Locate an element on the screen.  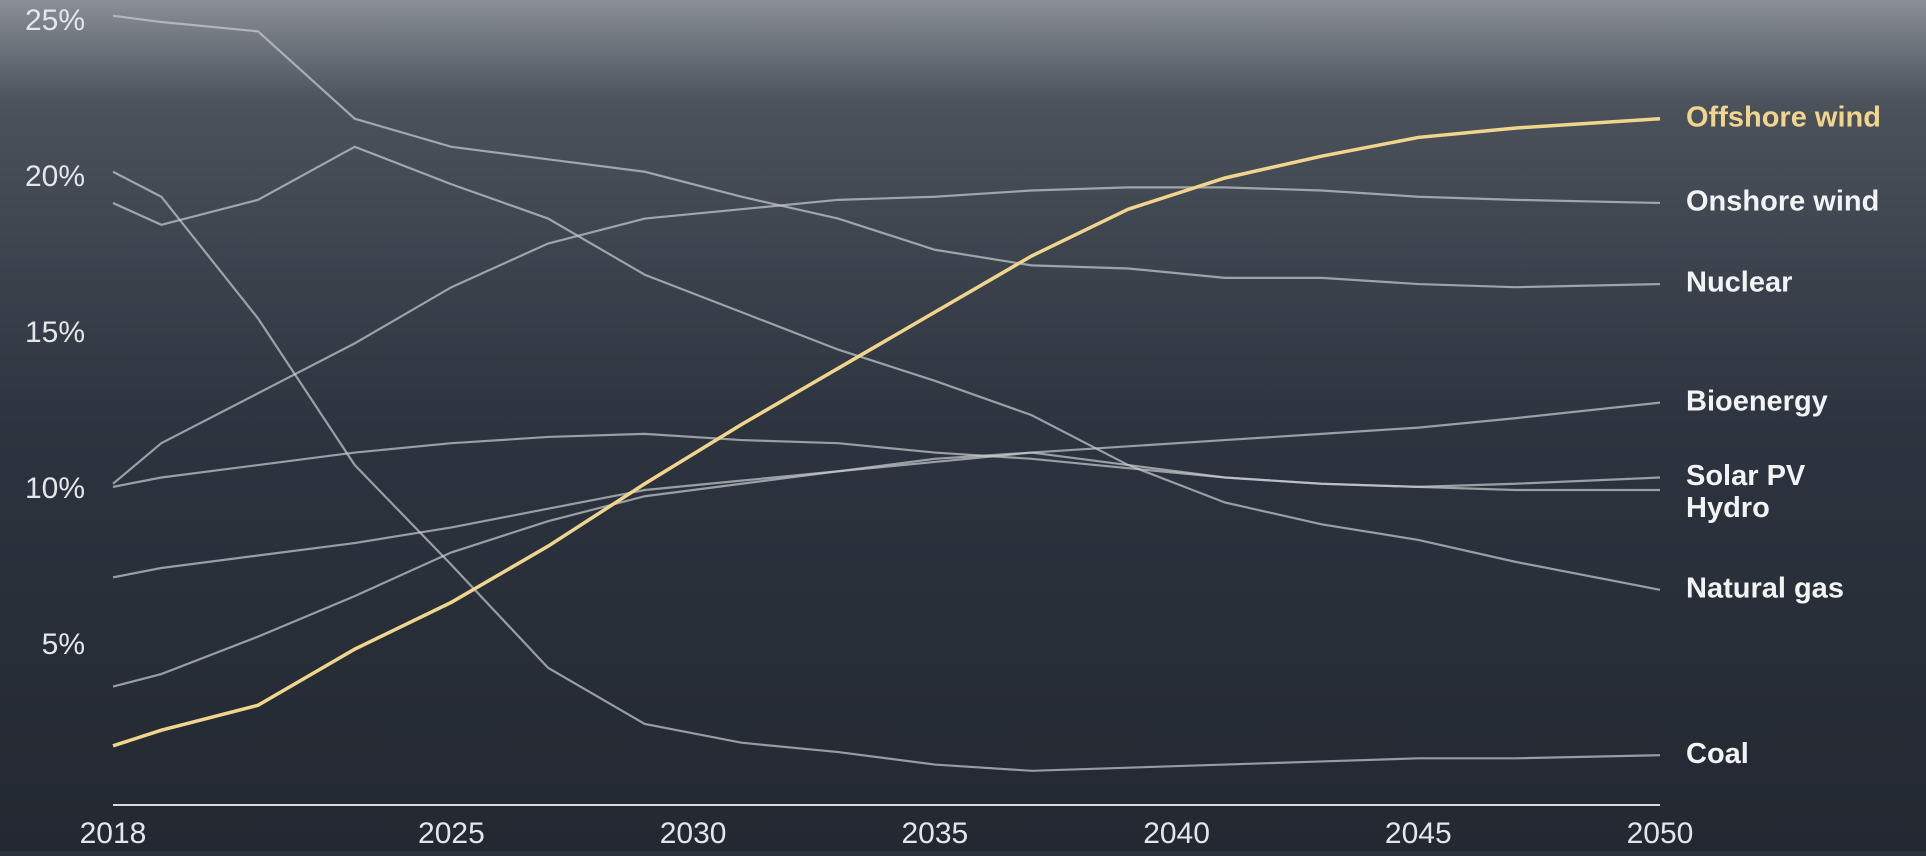
y-tick-label: 10% is located at coordinates (55, 488).